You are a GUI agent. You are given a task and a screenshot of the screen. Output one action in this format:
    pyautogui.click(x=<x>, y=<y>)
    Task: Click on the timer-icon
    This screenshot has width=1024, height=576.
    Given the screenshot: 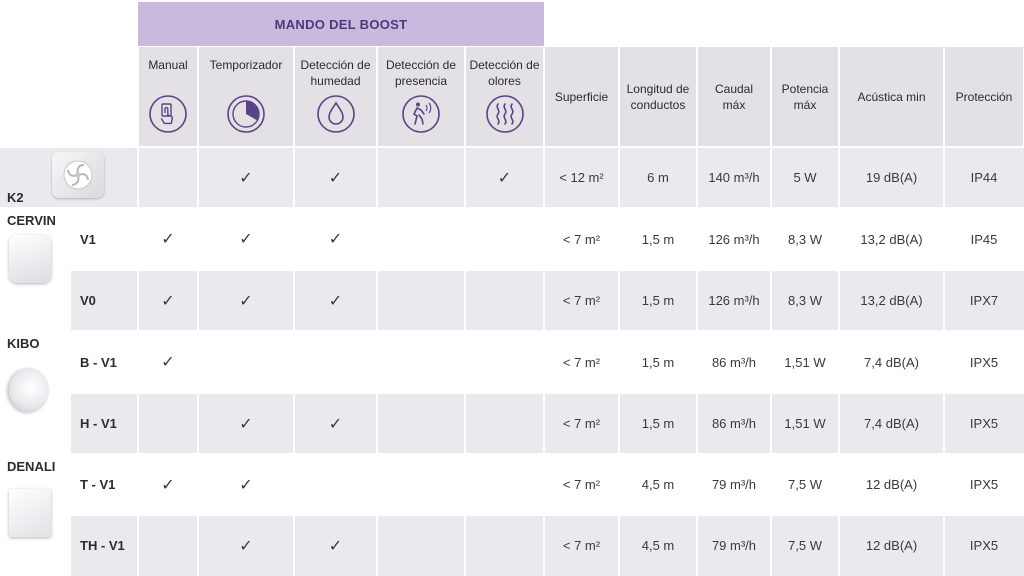 What is the action you would take?
    pyautogui.click(x=246, y=114)
    